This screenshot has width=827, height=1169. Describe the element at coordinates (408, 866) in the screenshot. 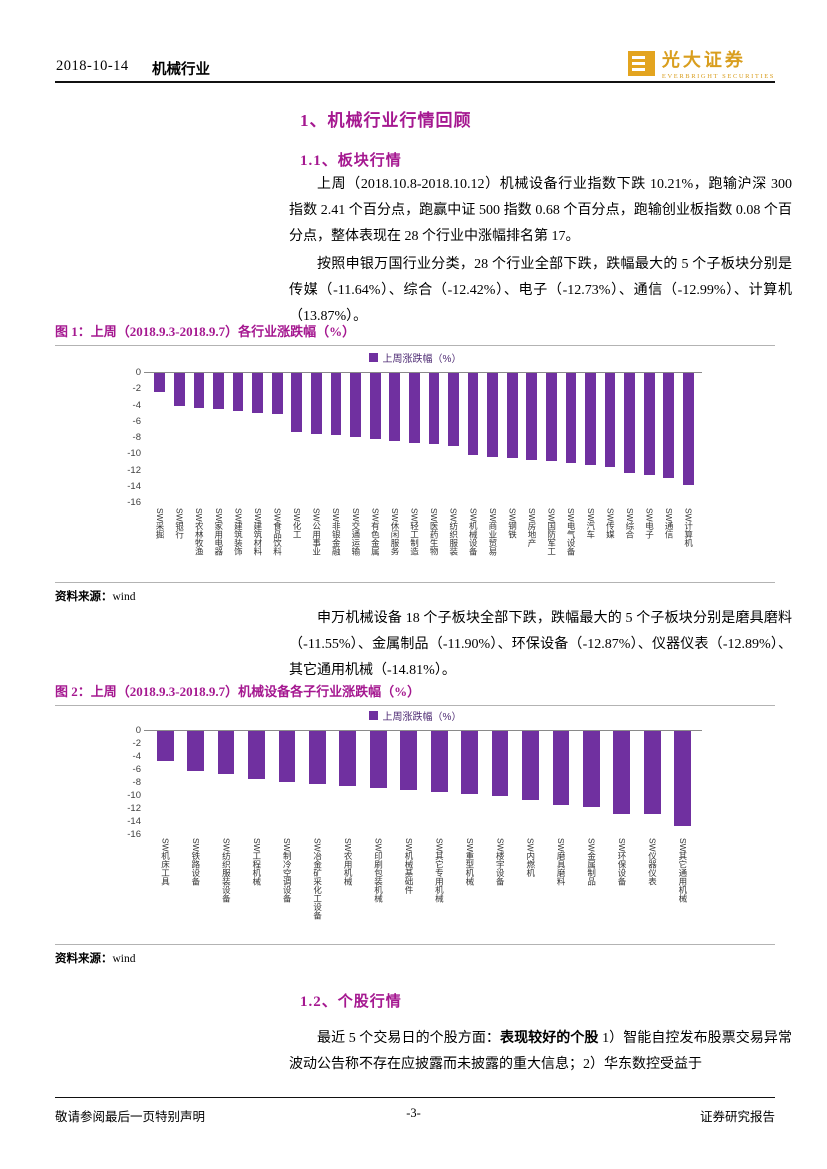

I see `x-axis-label: SW机械基础件` at that location.